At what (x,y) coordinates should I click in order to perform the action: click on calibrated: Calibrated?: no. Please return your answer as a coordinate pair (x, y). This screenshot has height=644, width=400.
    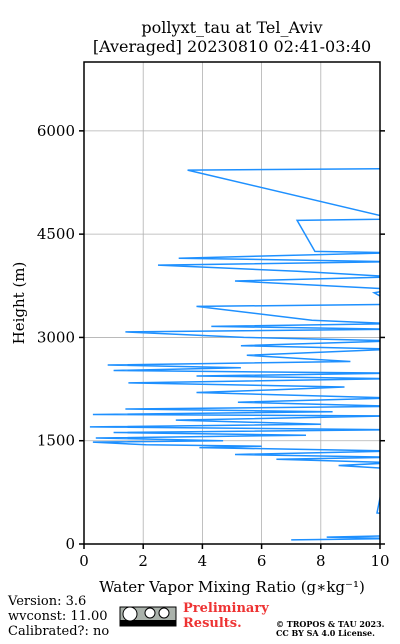
    Looking at the image, I should click on (58, 631).